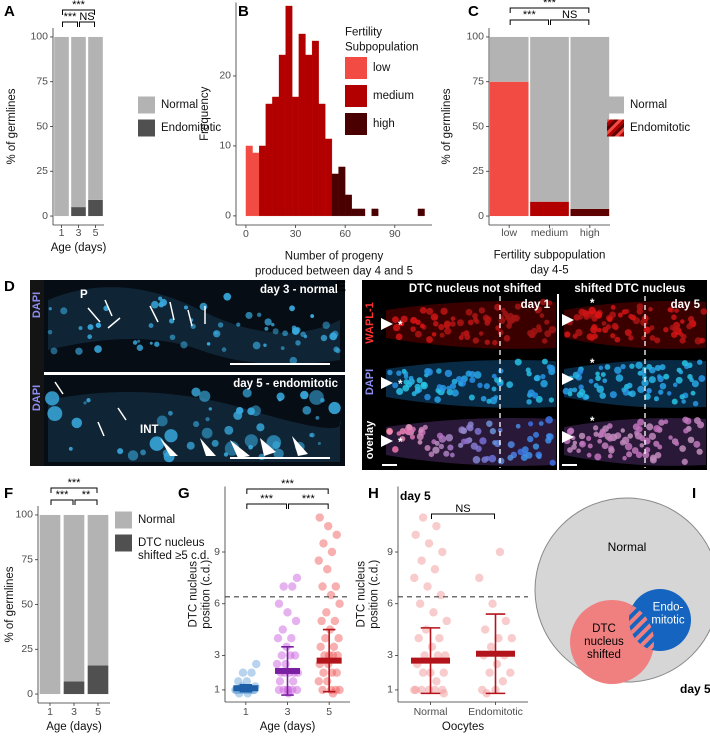 This screenshot has height=742, width=710. I want to click on venn-overlap, so click(641, 625).